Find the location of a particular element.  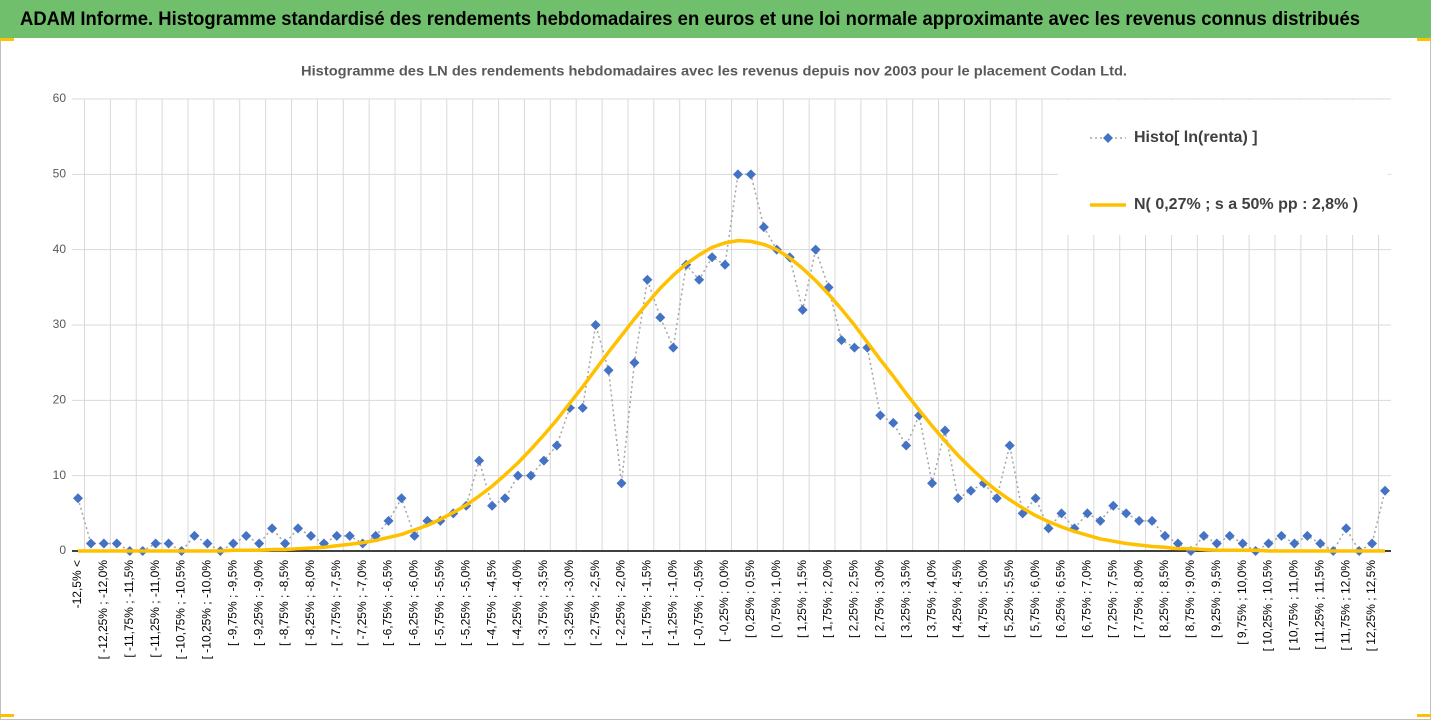

x-tick-label: [ -5,75% ; -5,5% is located at coordinates (440, 603).